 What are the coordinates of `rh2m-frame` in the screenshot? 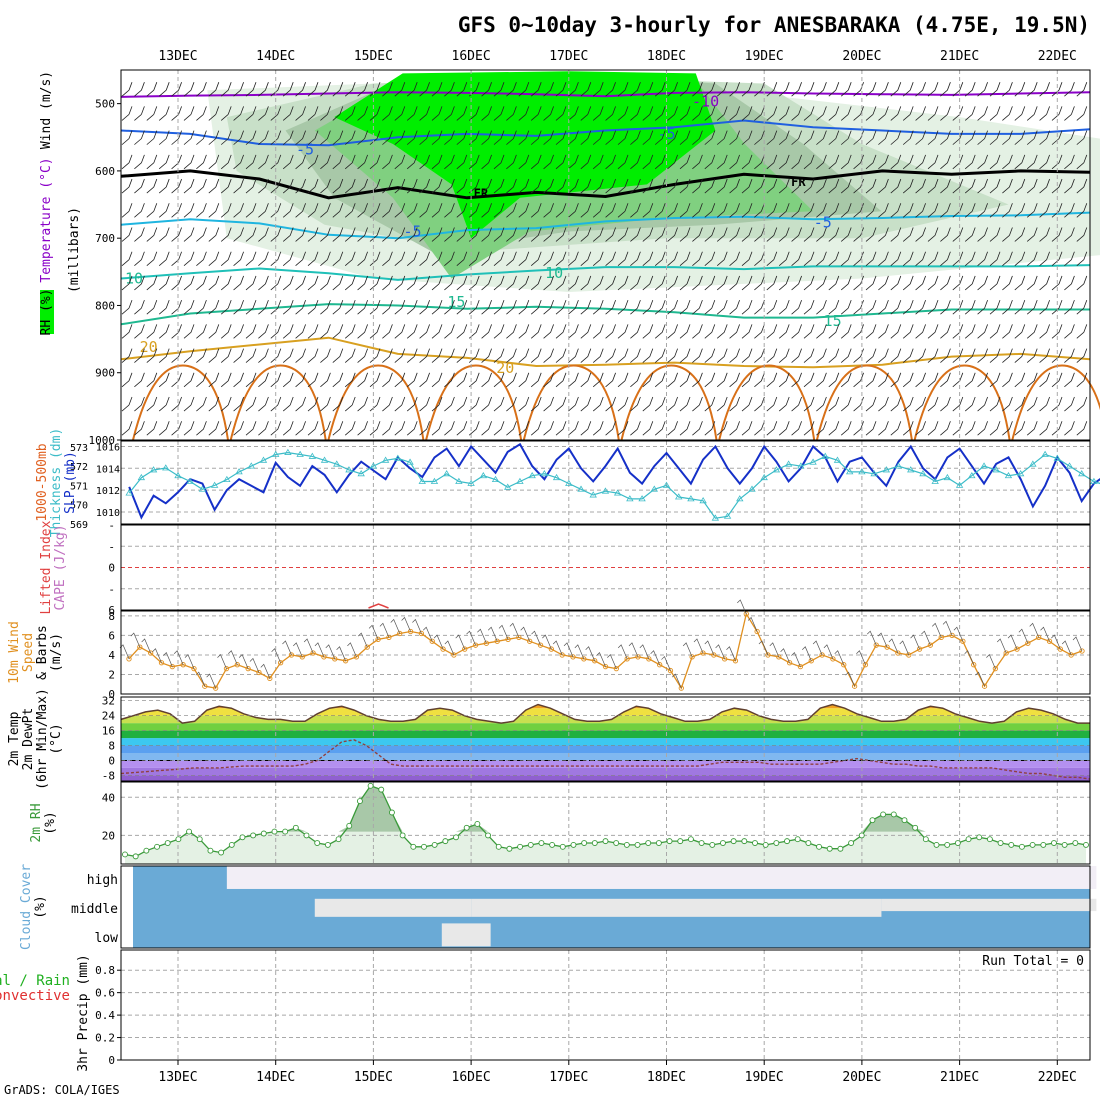 It's located at (605, 823).